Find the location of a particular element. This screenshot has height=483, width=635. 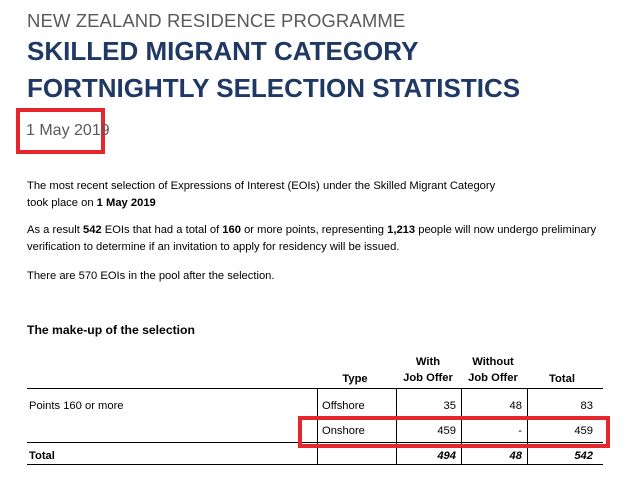

col-header-without-job-offer: Without Job Offer is located at coordinates (493, 370).